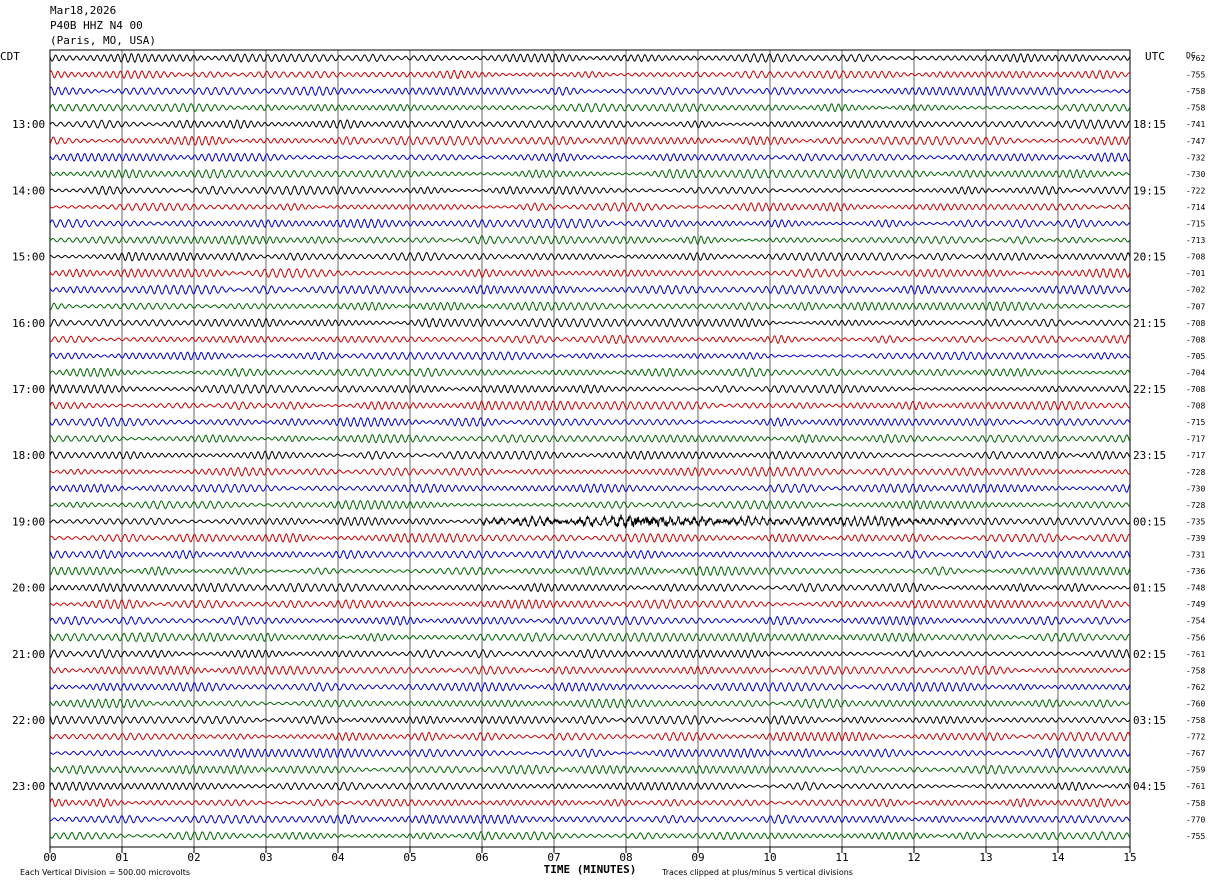 This screenshot has height=886, width=1210. I want to click on right-hour-label: 04:15, so click(1149, 786).